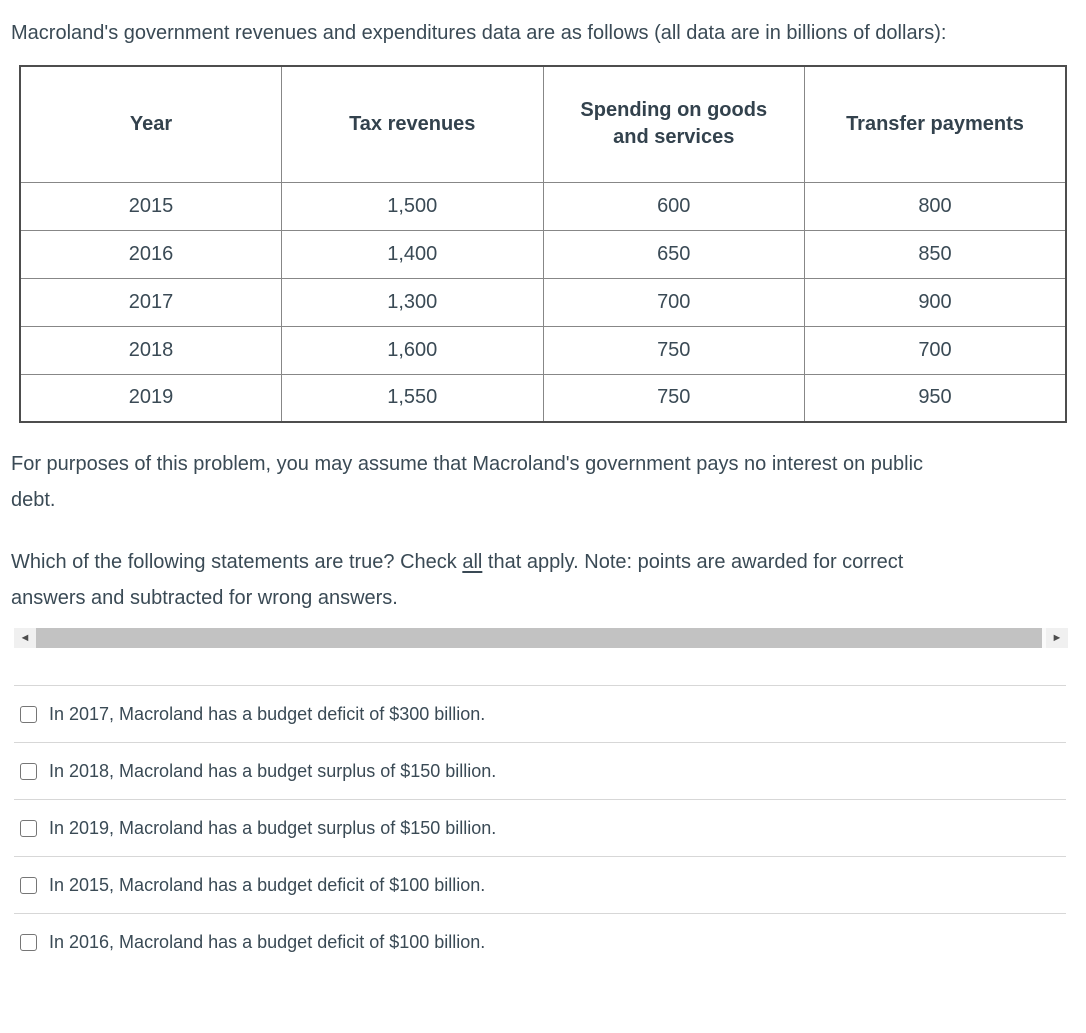 The width and height of the screenshot is (1086, 1033). What do you see at coordinates (472, 562) in the screenshot?
I see `question-underlined-all: all` at bounding box center [472, 562].